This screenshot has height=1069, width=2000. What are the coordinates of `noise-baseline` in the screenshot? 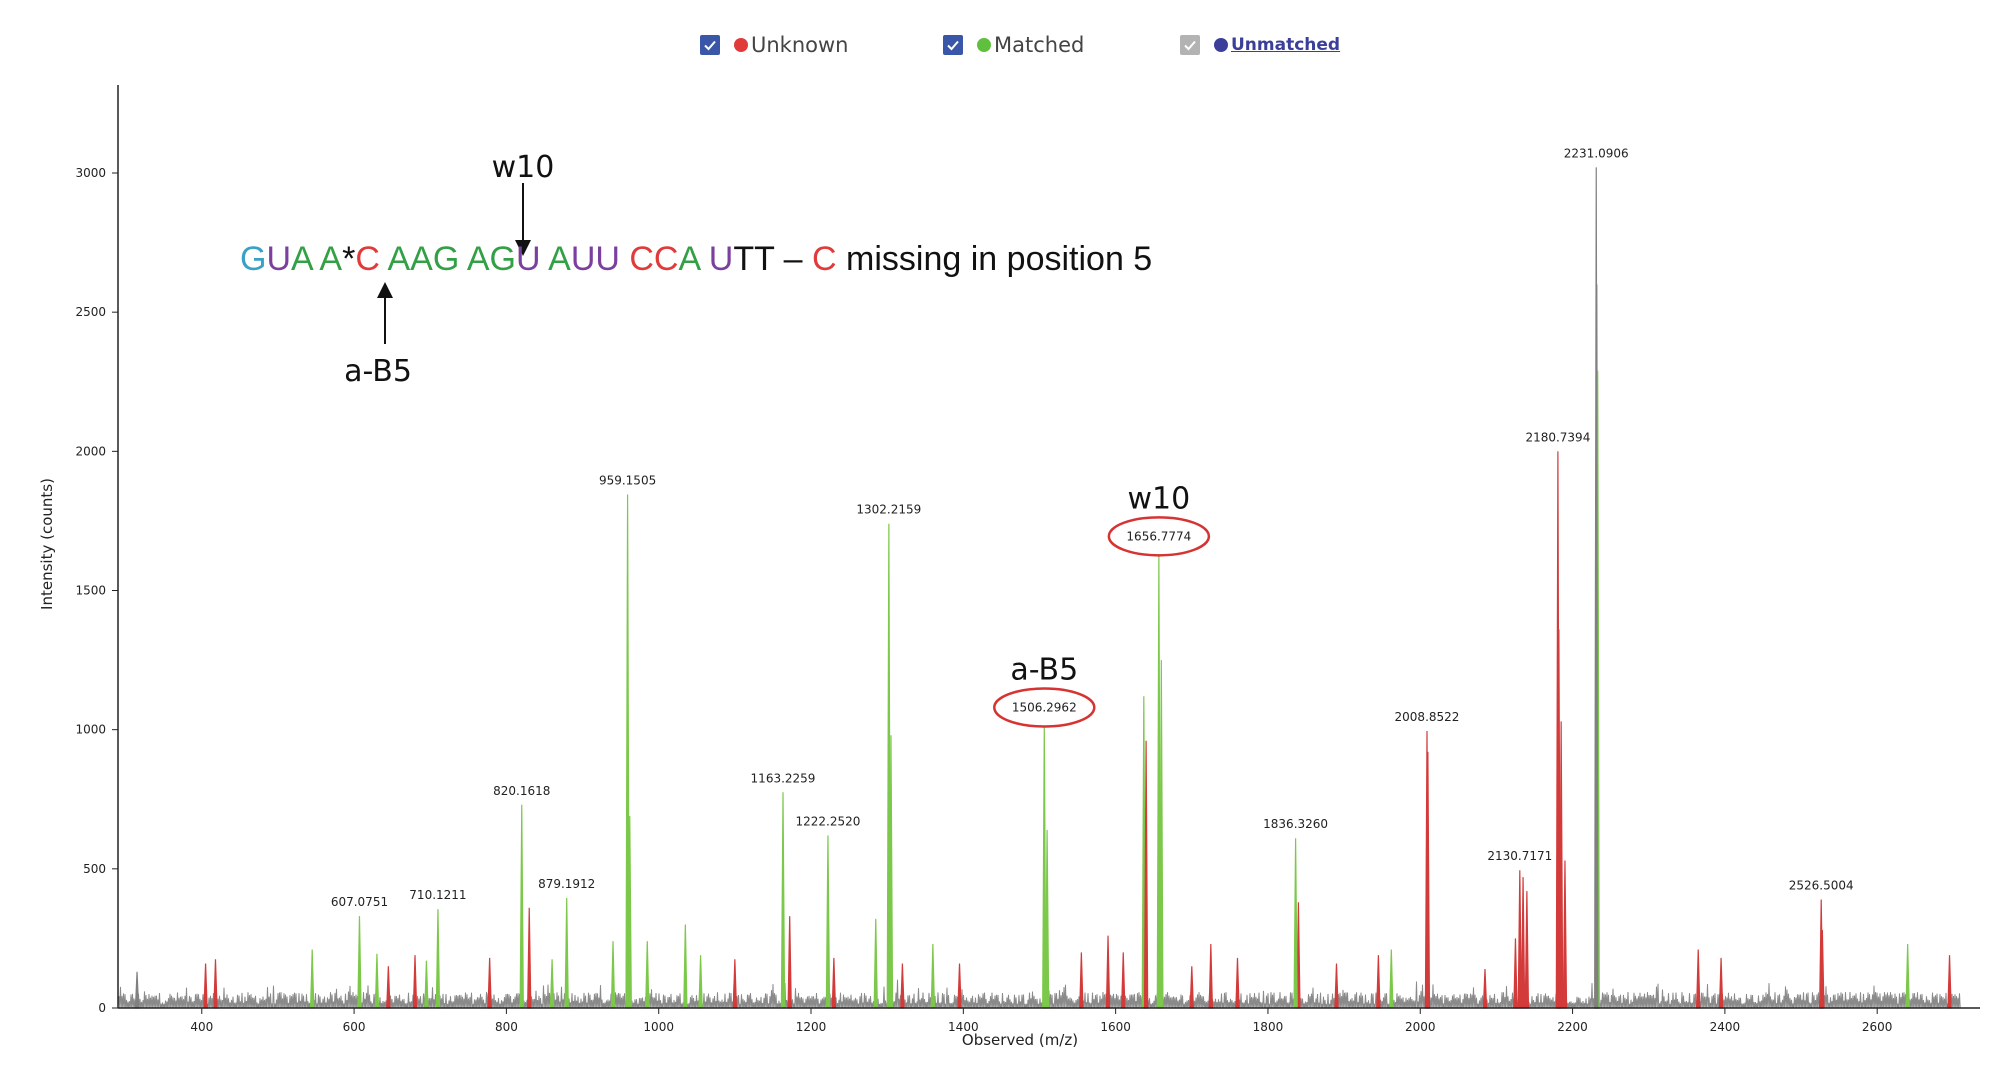 It's located at (1039, 994).